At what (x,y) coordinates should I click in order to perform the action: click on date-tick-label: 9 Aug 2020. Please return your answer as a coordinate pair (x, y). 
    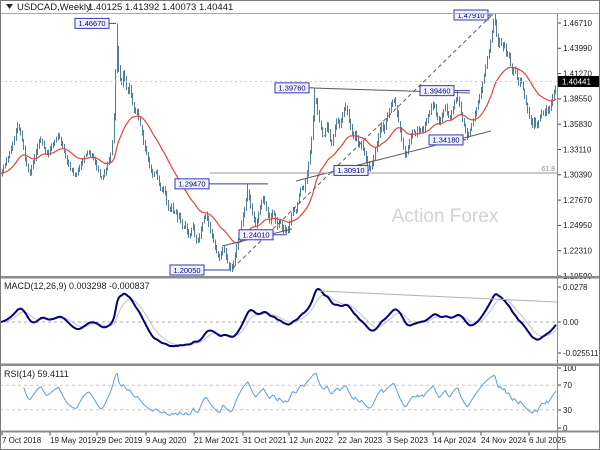
    Looking at the image, I should click on (166, 440).